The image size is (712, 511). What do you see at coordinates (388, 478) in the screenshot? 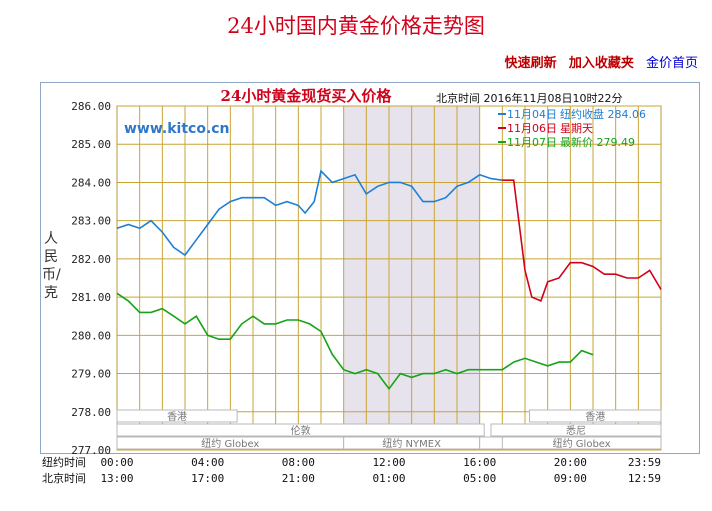
I see `x-tick-label: 01:00` at bounding box center [388, 478].